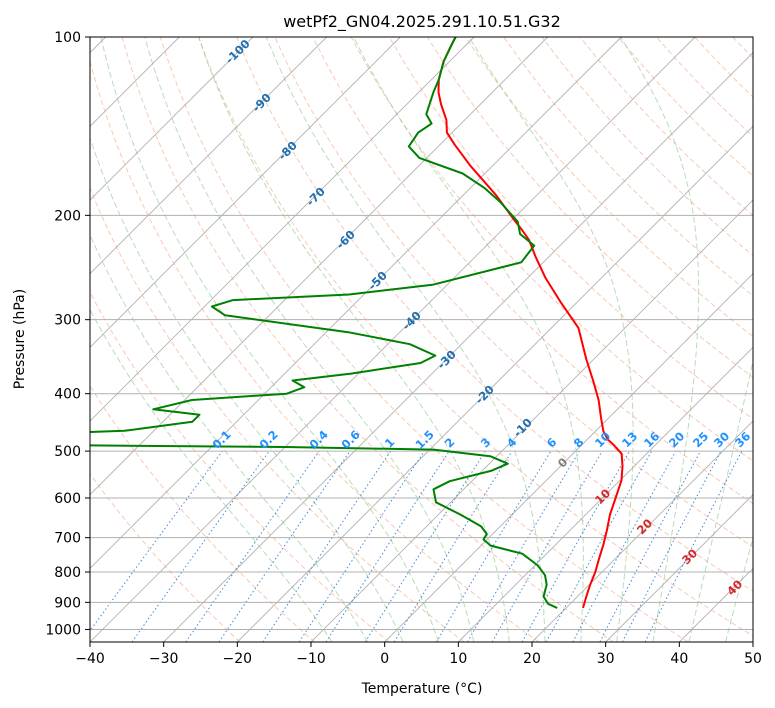 Image resolution: width=775 pixels, height=708 pixels. Describe the element at coordinates (721, 439) in the screenshot. I see `mixing-ratio-label: 30` at that location.